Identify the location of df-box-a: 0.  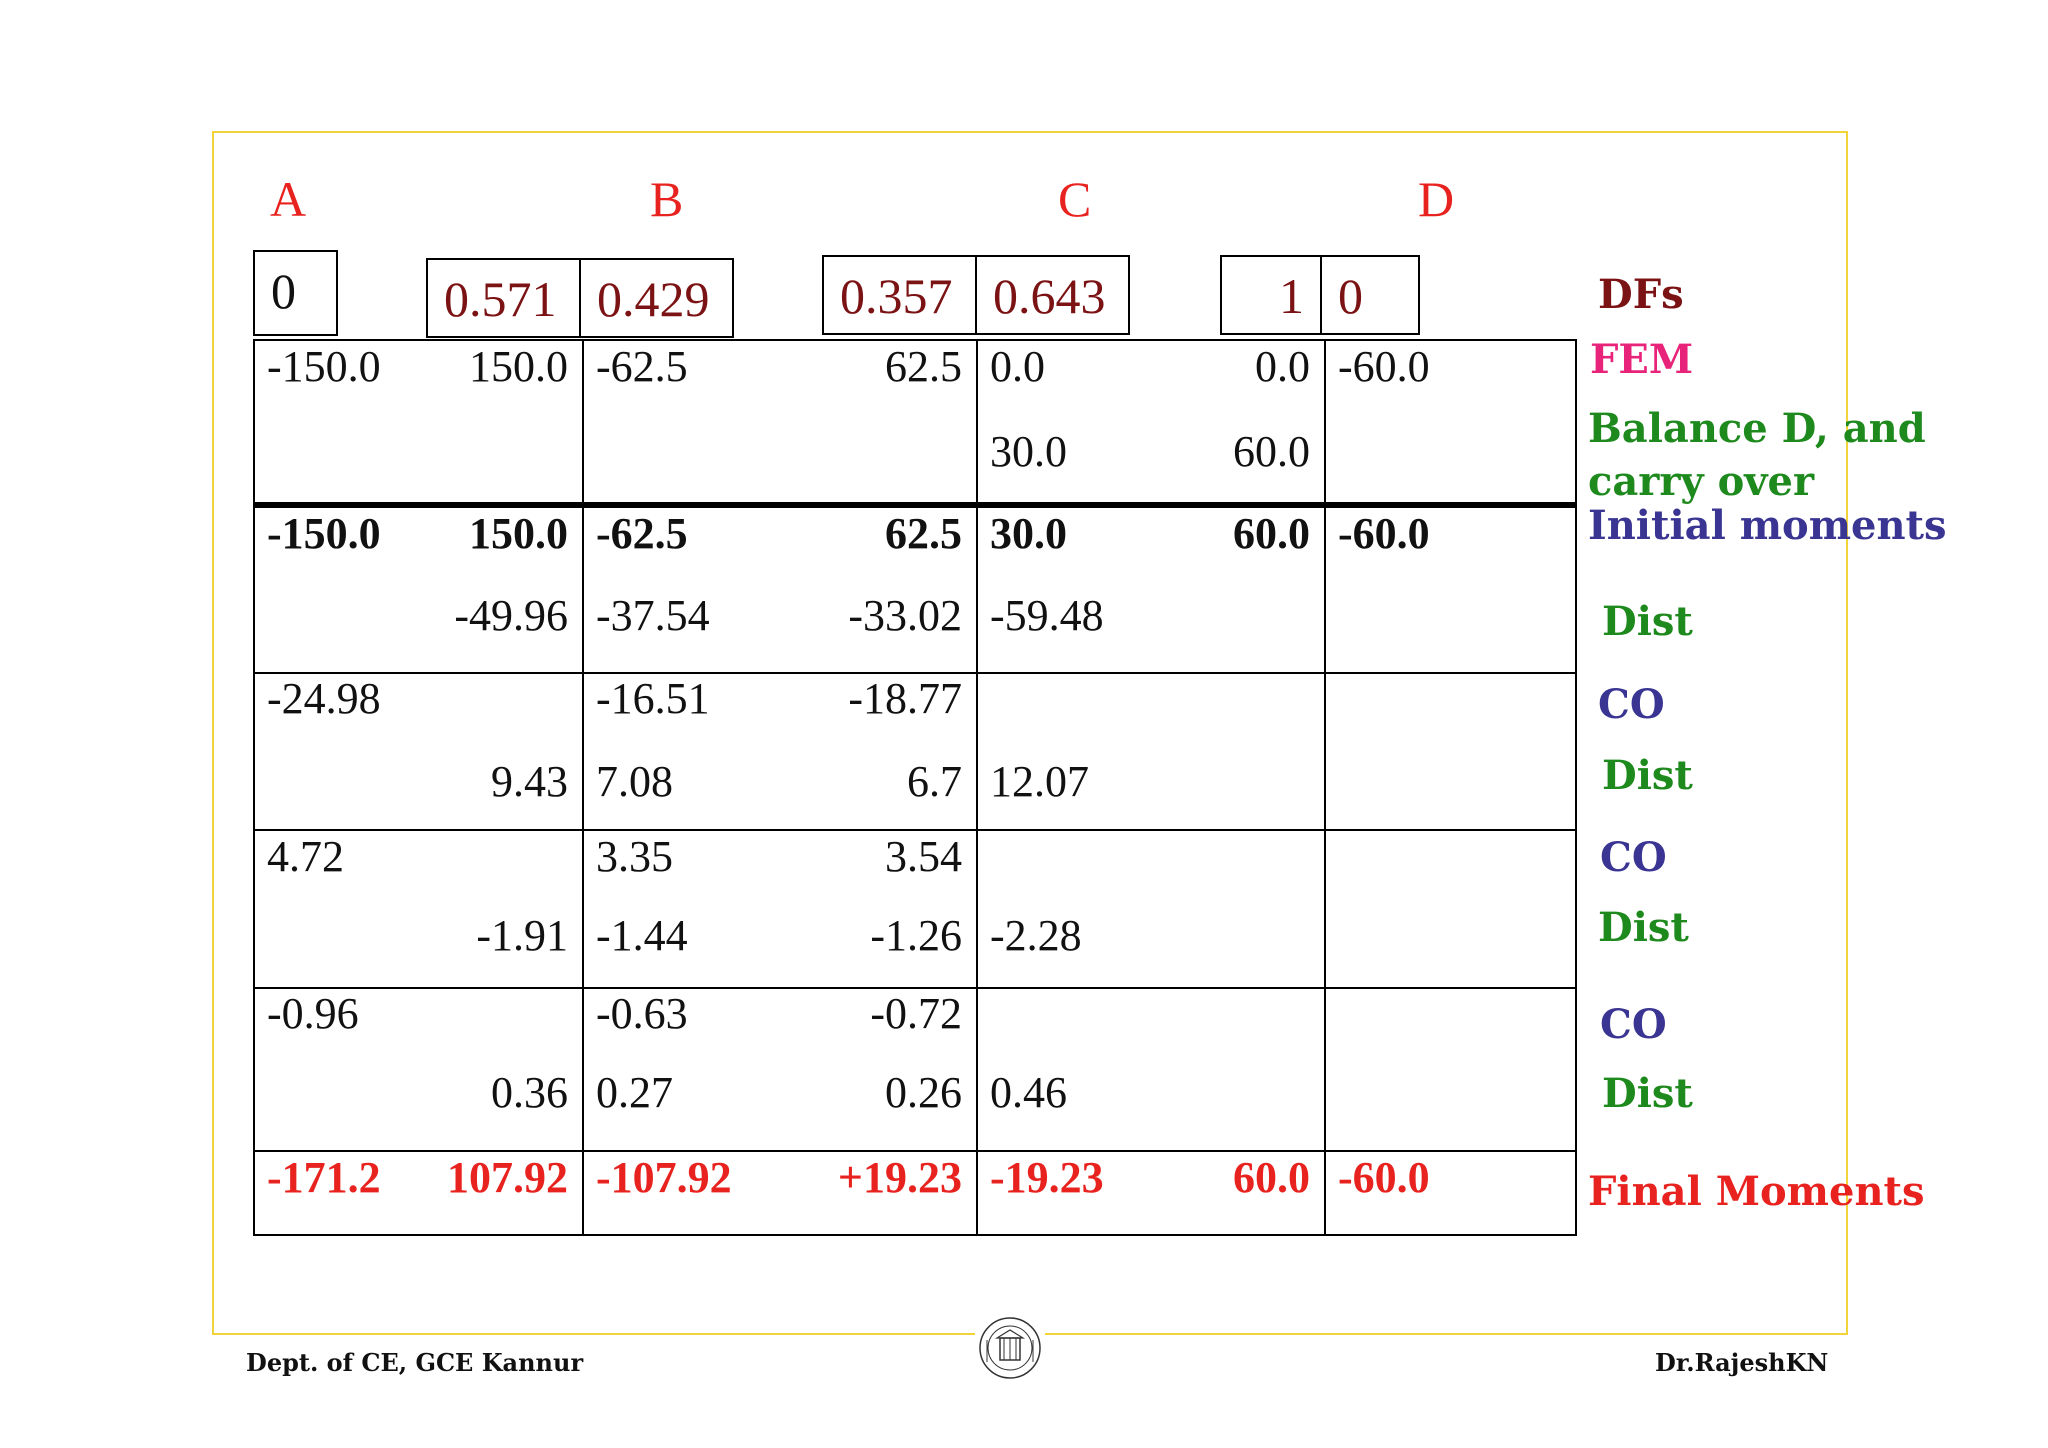
(295, 293).